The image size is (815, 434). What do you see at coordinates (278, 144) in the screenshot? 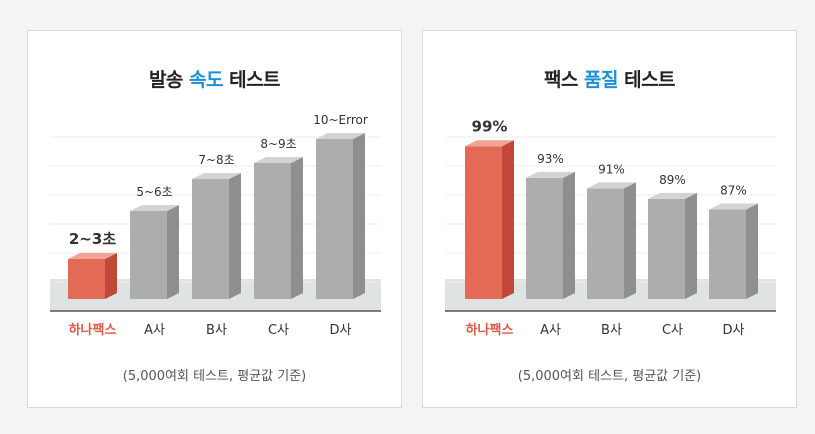
I see `data-label-3: 8~9초` at bounding box center [278, 144].